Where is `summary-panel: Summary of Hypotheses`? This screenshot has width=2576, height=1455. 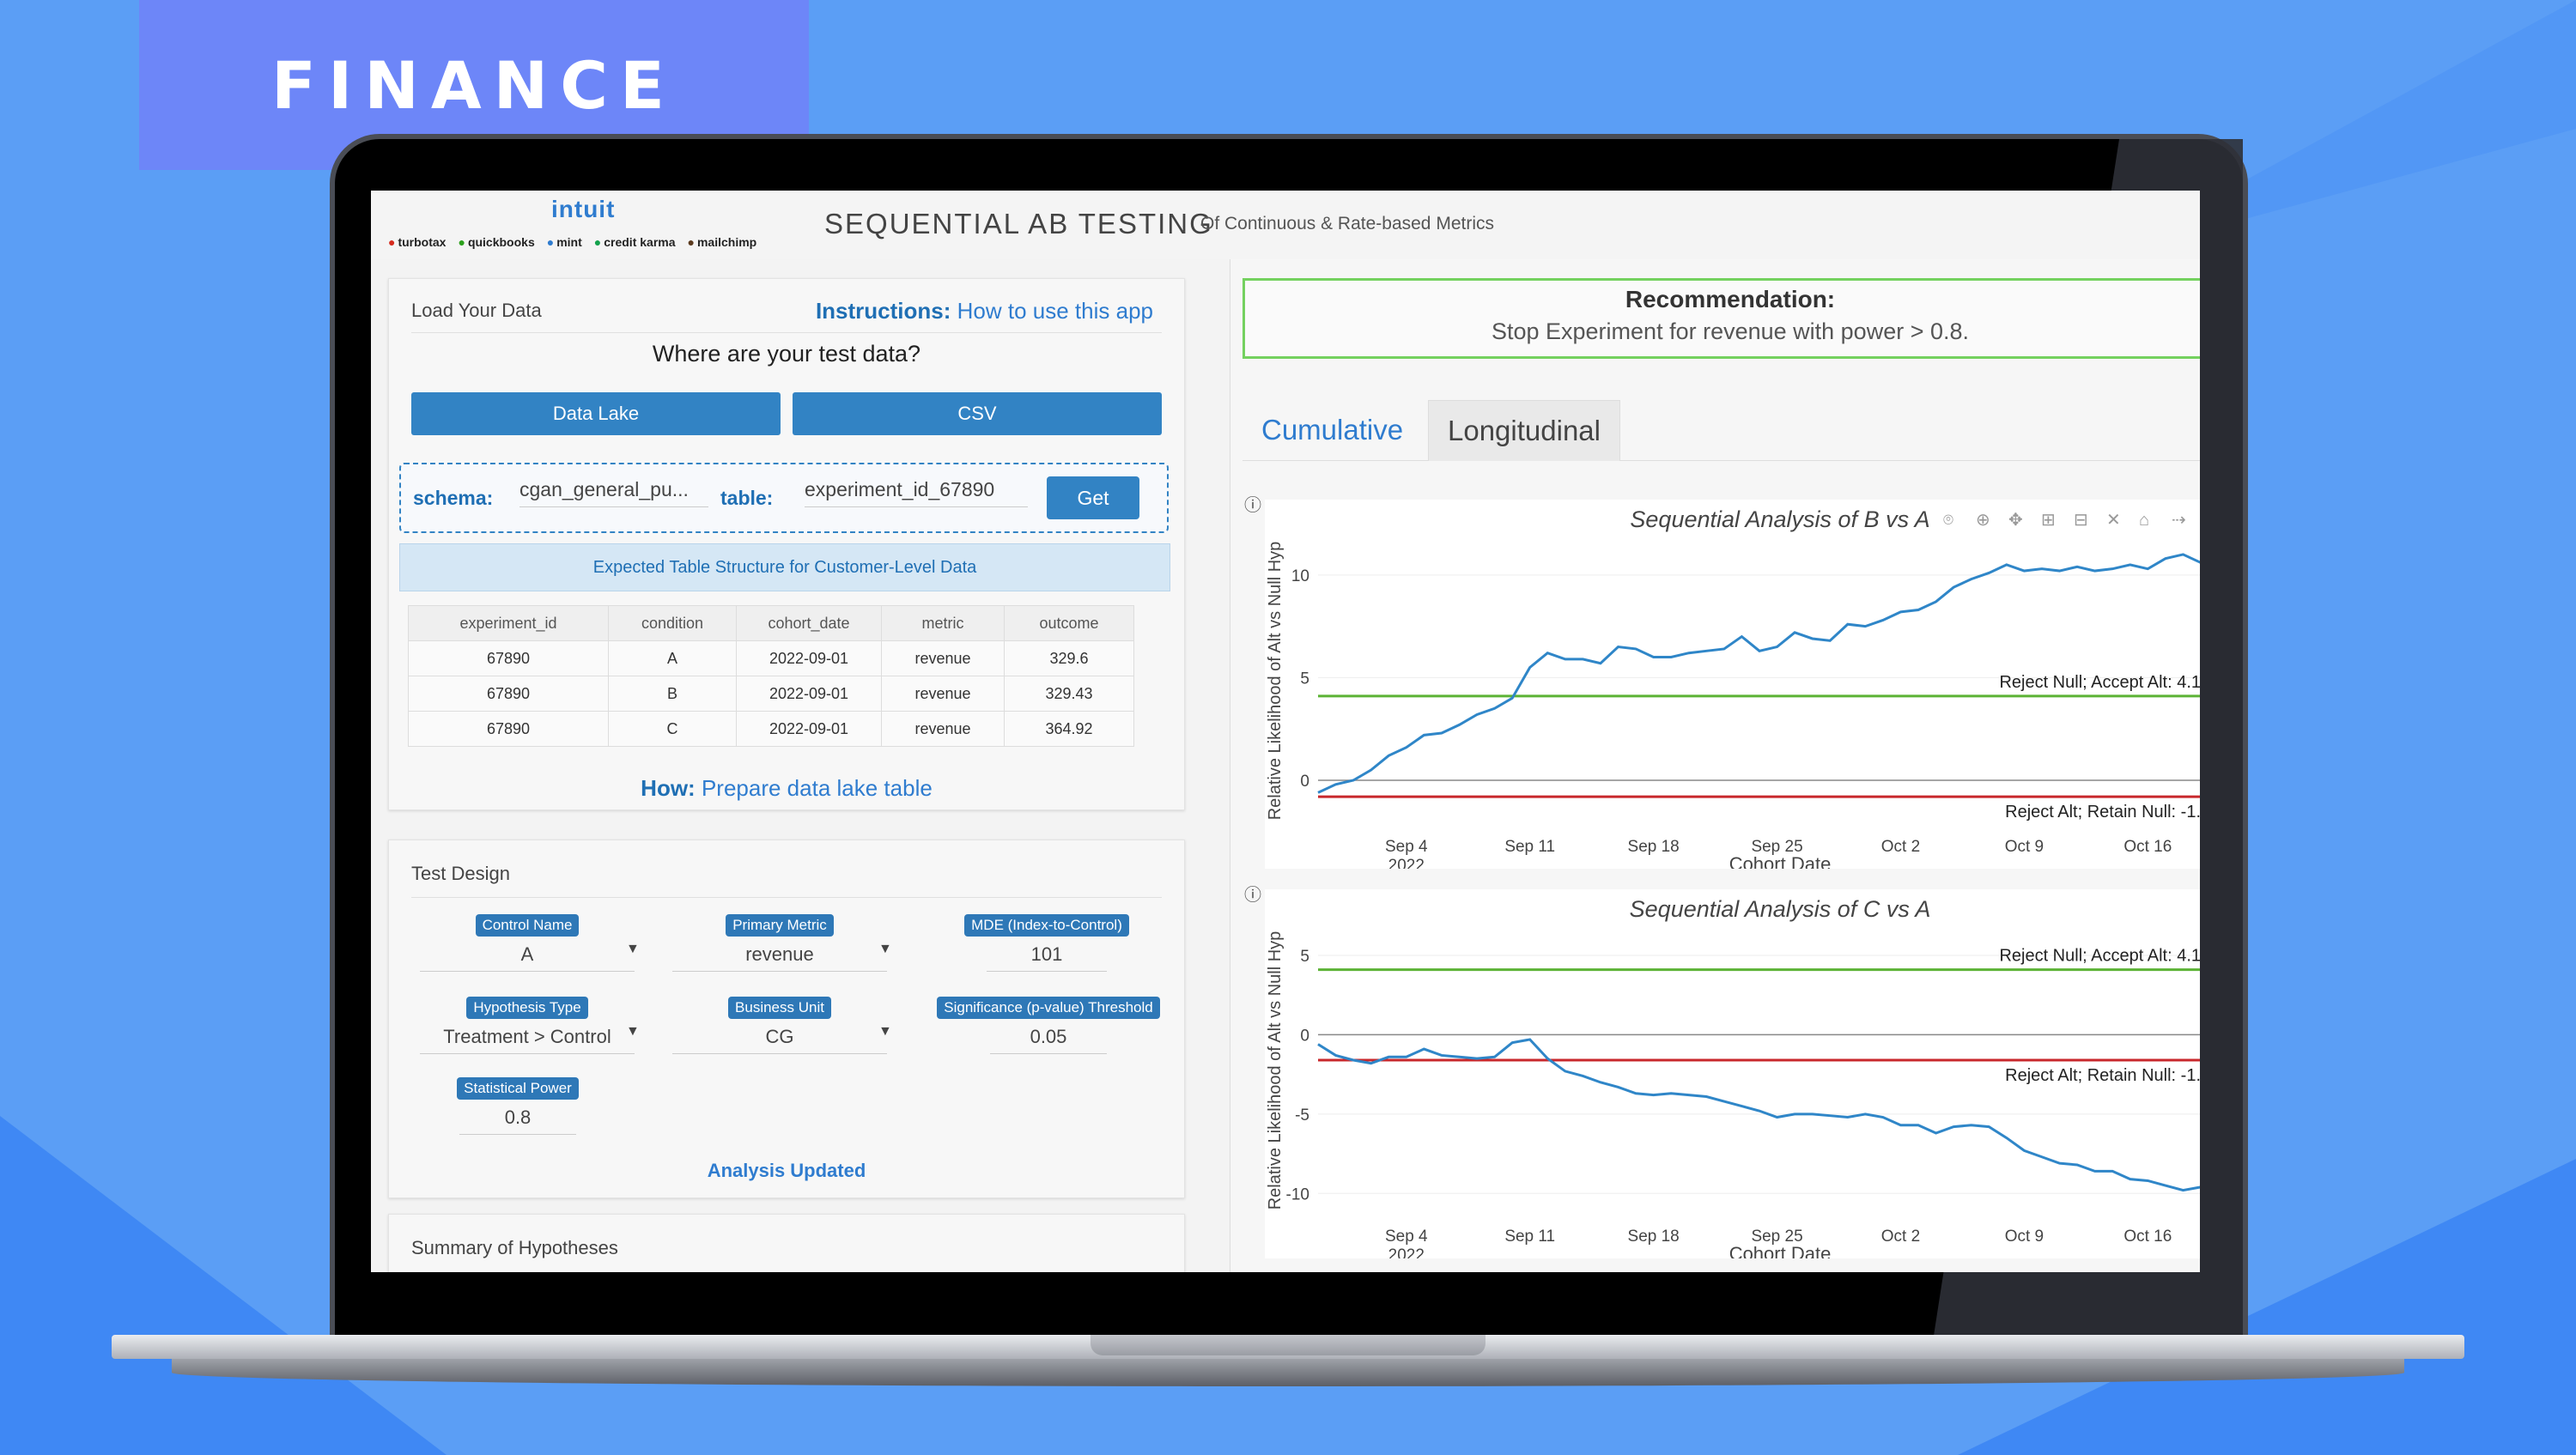
summary-panel: Summary of Hypotheses is located at coordinates (786, 1243).